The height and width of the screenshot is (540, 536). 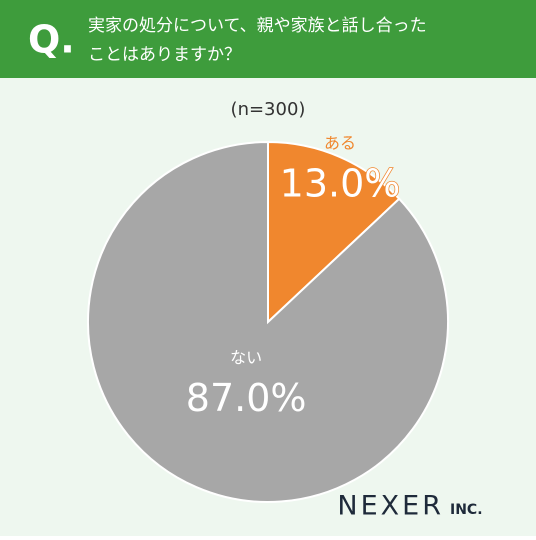 I want to click on question-line: 実家の処分について、親や家族と話し合った, so click(x=257, y=26).